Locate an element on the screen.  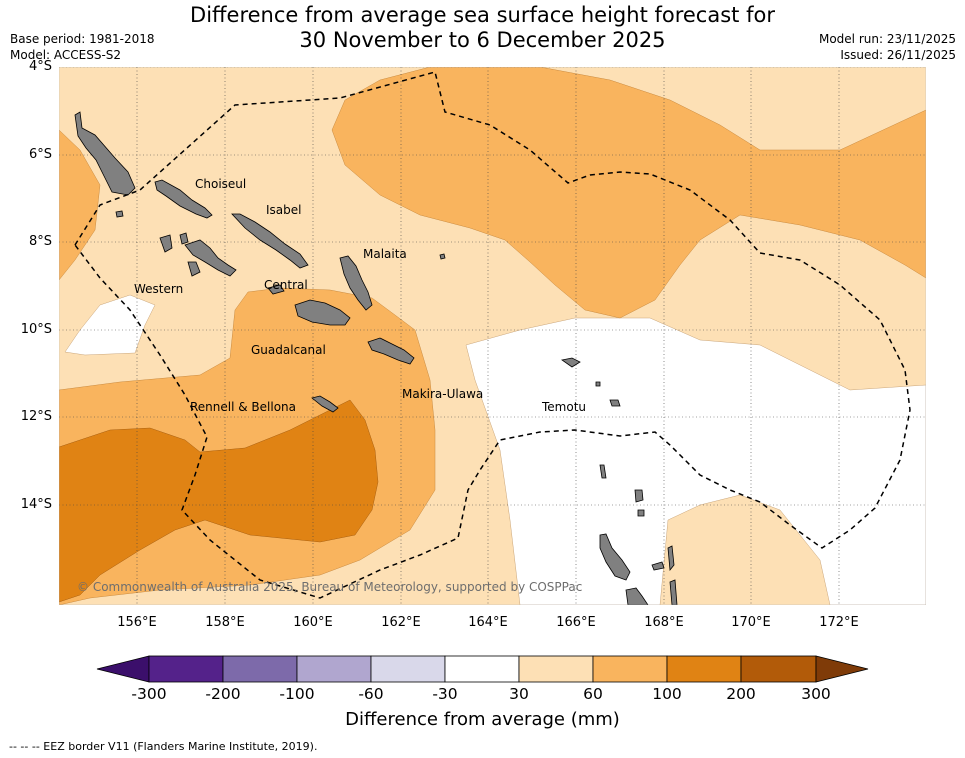
colorbar is located at coordinates (482, 669).